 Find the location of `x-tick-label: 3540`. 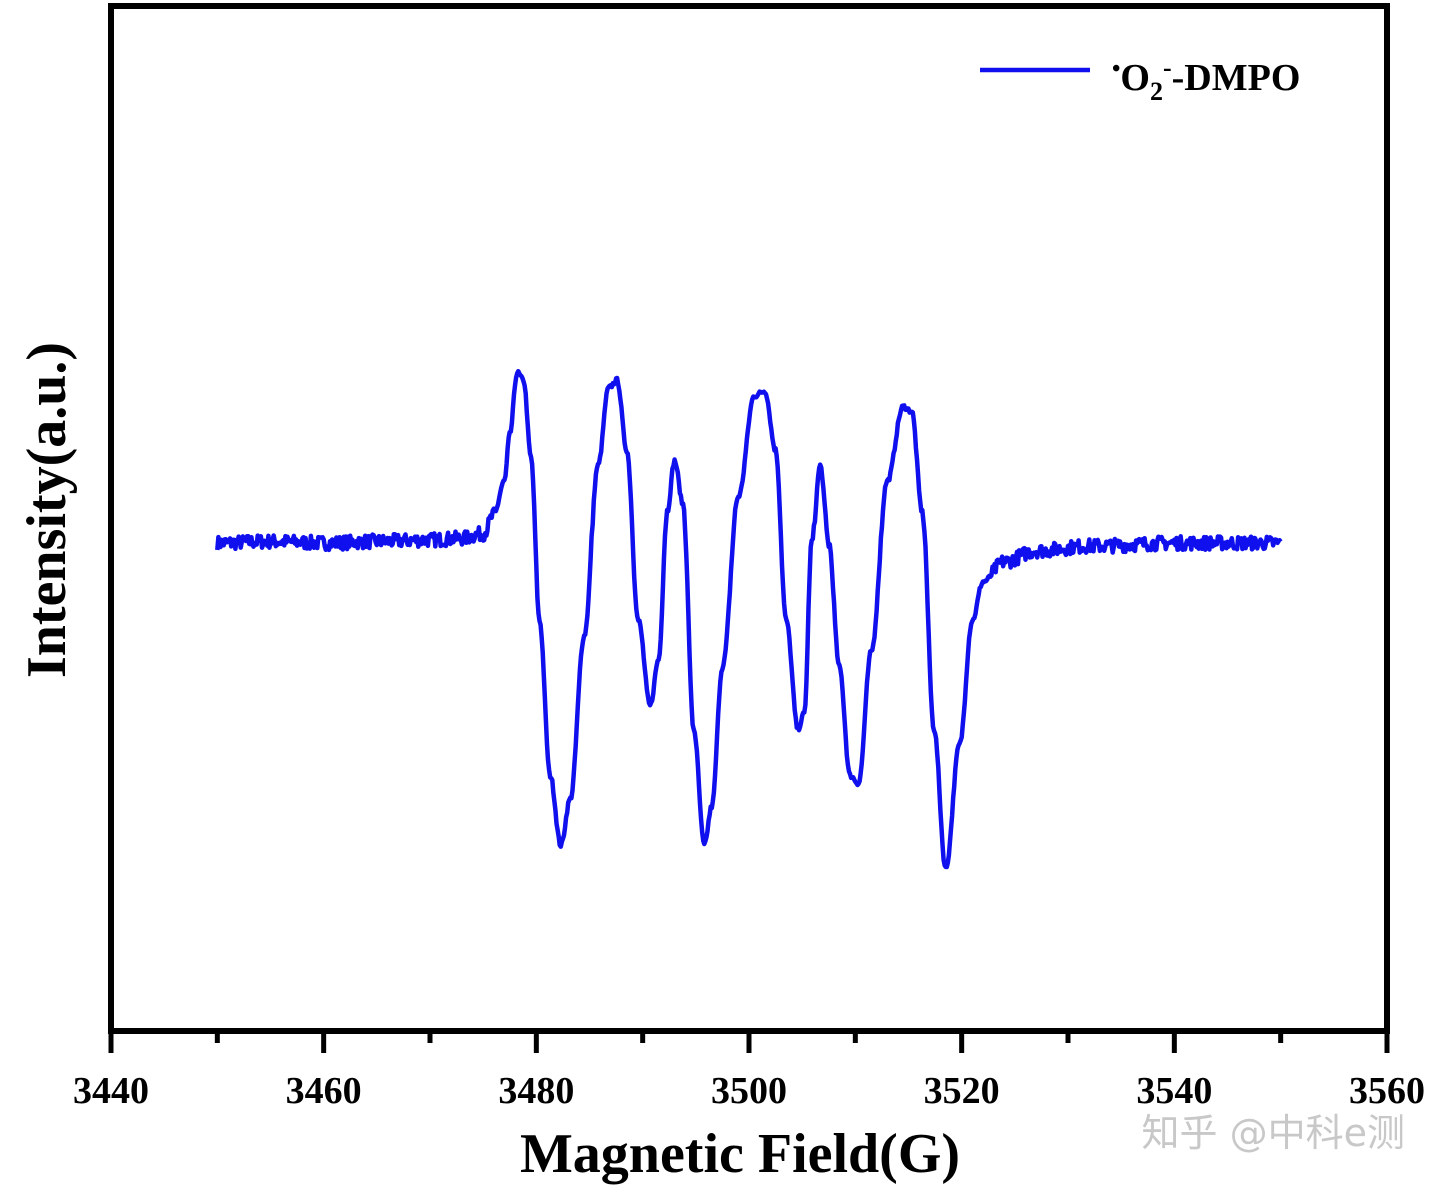

x-tick-label: 3540 is located at coordinates (1174, 1091).